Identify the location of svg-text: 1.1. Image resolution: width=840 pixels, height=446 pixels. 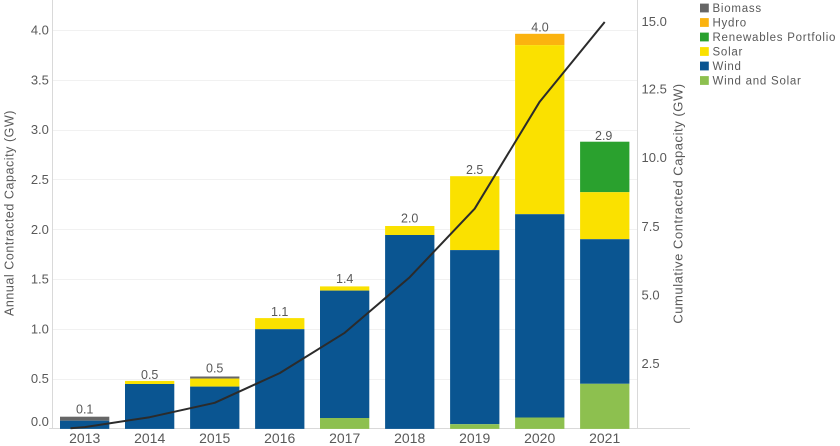
(279, 312).